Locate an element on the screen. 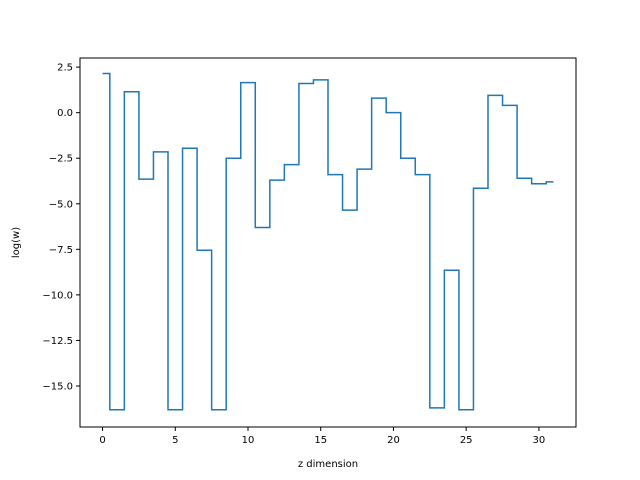 The image size is (640, 480). x-axis-label: z dimension is located at coordinates (328, 464).